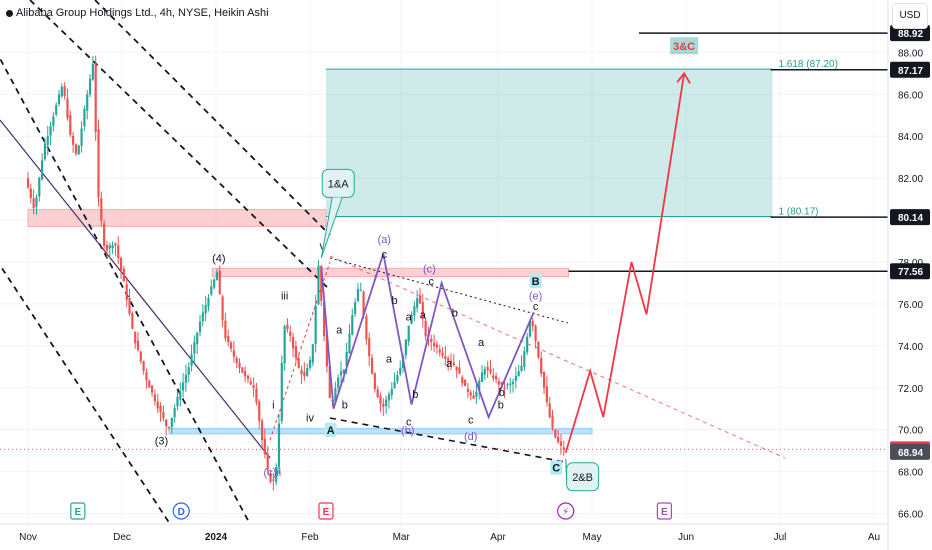 This screenshot has height=550, width=932. Describe the element at coordinates (684, 47) in the screenshot. I see `callout-label: 3&C` at that location.